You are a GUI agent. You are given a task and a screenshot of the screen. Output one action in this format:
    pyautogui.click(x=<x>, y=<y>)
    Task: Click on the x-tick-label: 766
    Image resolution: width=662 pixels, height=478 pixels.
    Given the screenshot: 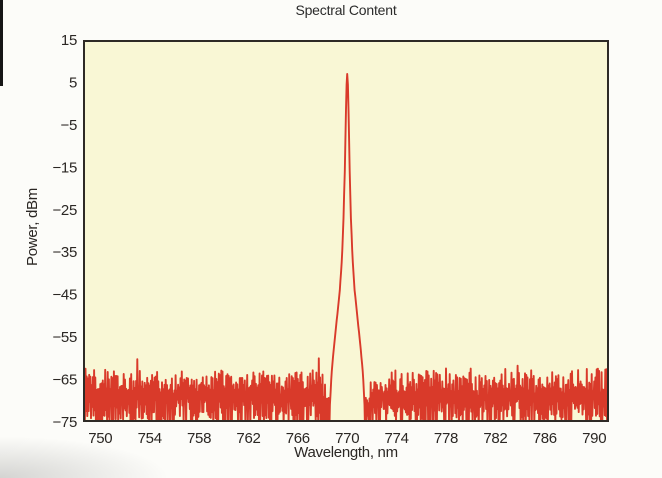 What is the action you would take?
    pyautogui.click(x=298, y=438)
    